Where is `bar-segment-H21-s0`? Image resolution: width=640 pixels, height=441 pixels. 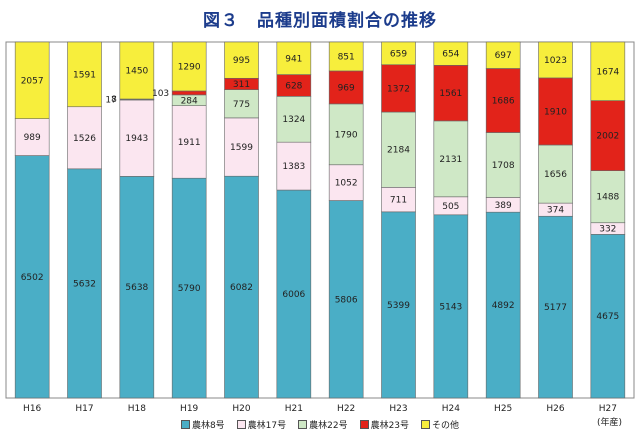
bar-segment-H21-s0 is located at coordinates (294, 294).